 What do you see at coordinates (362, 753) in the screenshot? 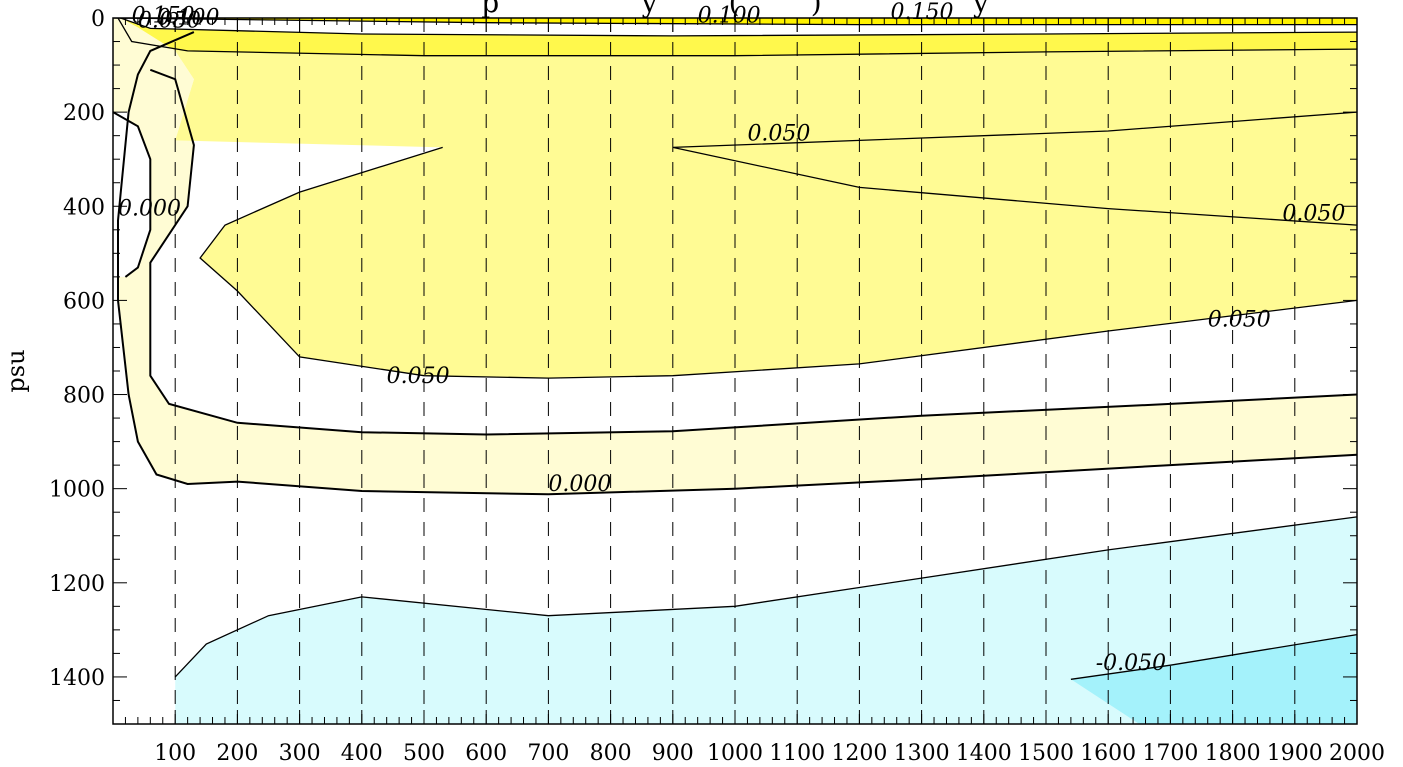
I see `x-tick-label: 400` at bounding box center [362, 753].